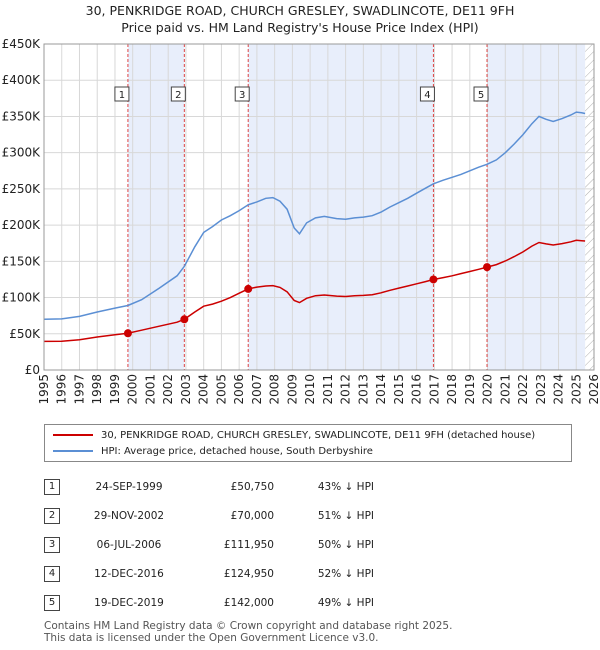  Describe the element at coordinates (505, 389) in the screenshot. I see `x-tick-label: 2021` at that location.